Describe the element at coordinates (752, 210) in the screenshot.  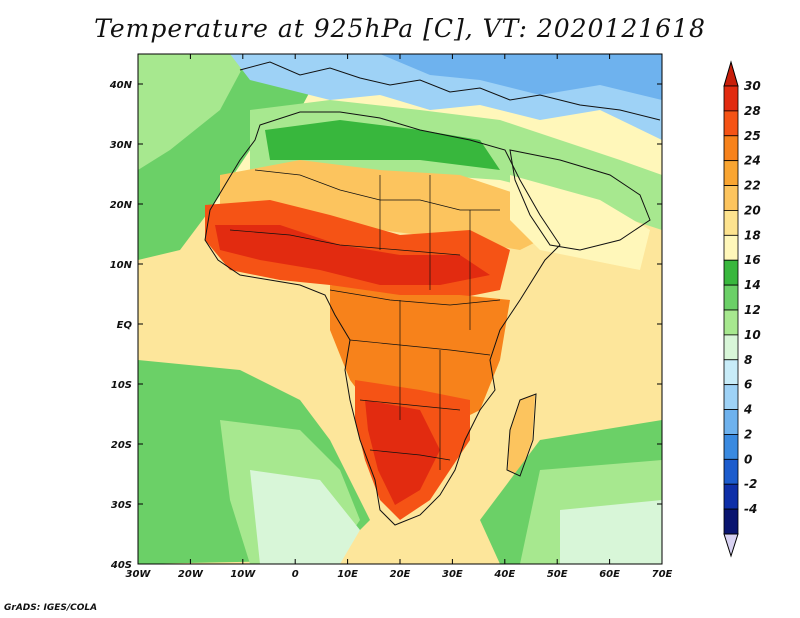
I see `colorbar-label: 20` at that location.